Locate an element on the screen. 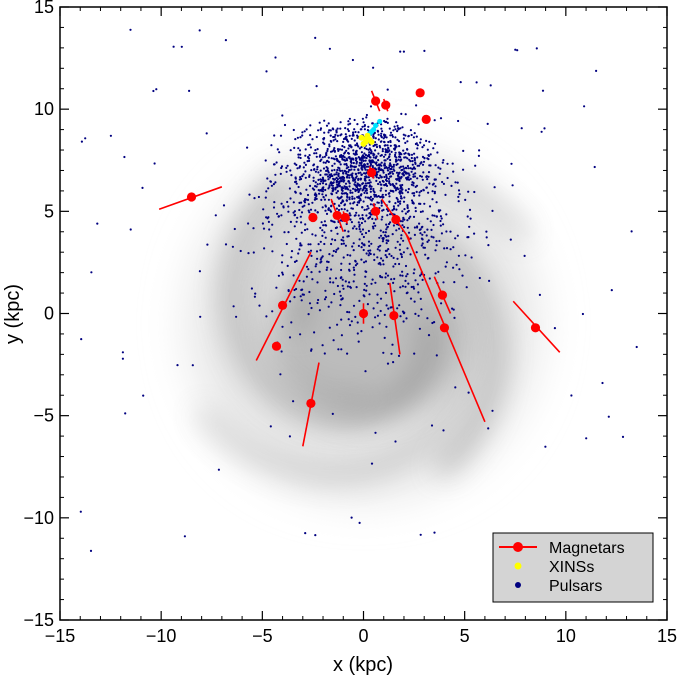 The height and width of the screenshot is (685, 683). y-tick-label: −15 is located at coordinates (38, 620).